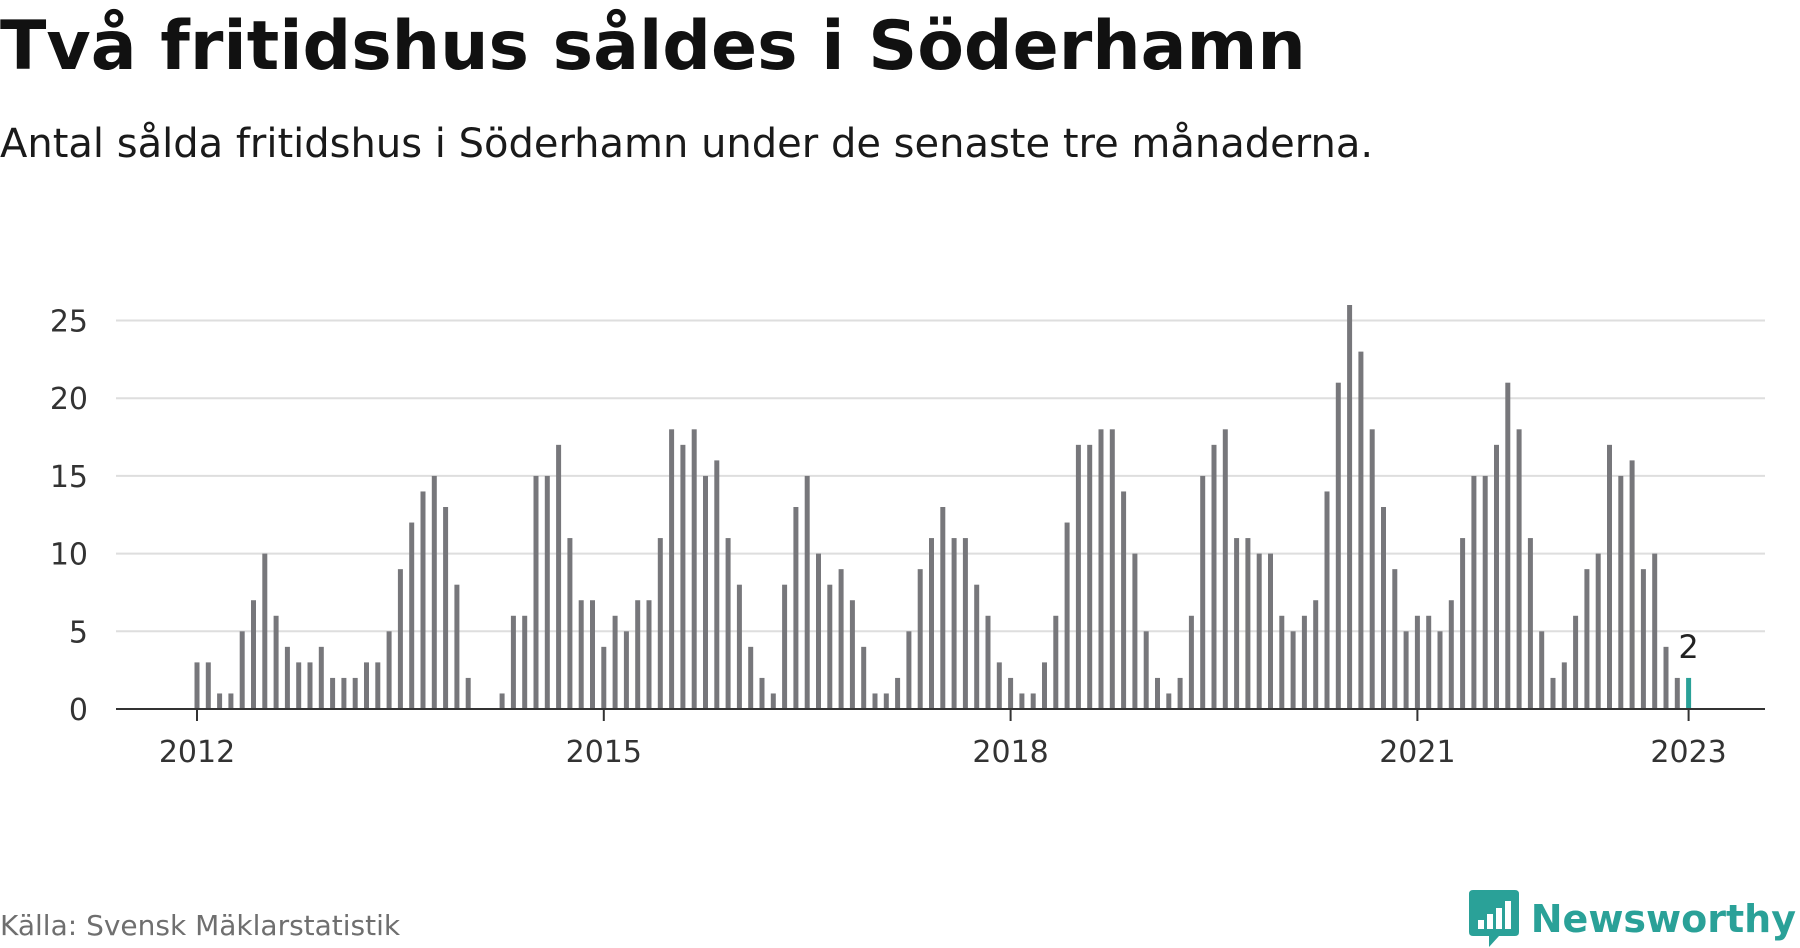 This screenshot has height=948, width=1800. Describe the element at coordinates (604, 752) in the screenshot. I see `x-tick-label: 2015` at that location.